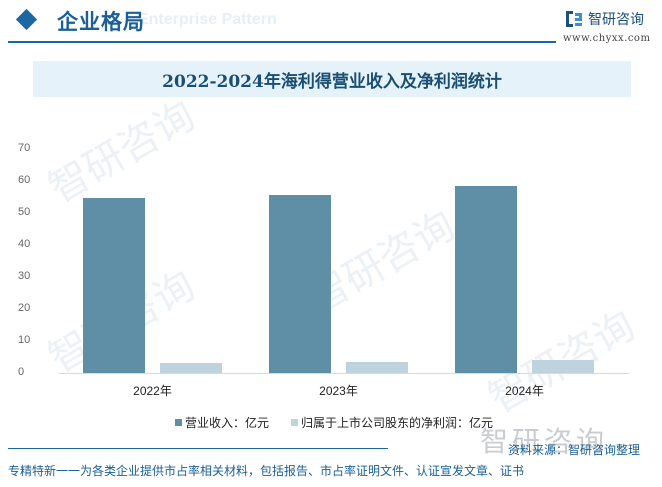 The image size is (662, 487). I want to click on y-tick-label: 40, so click(24, 244).